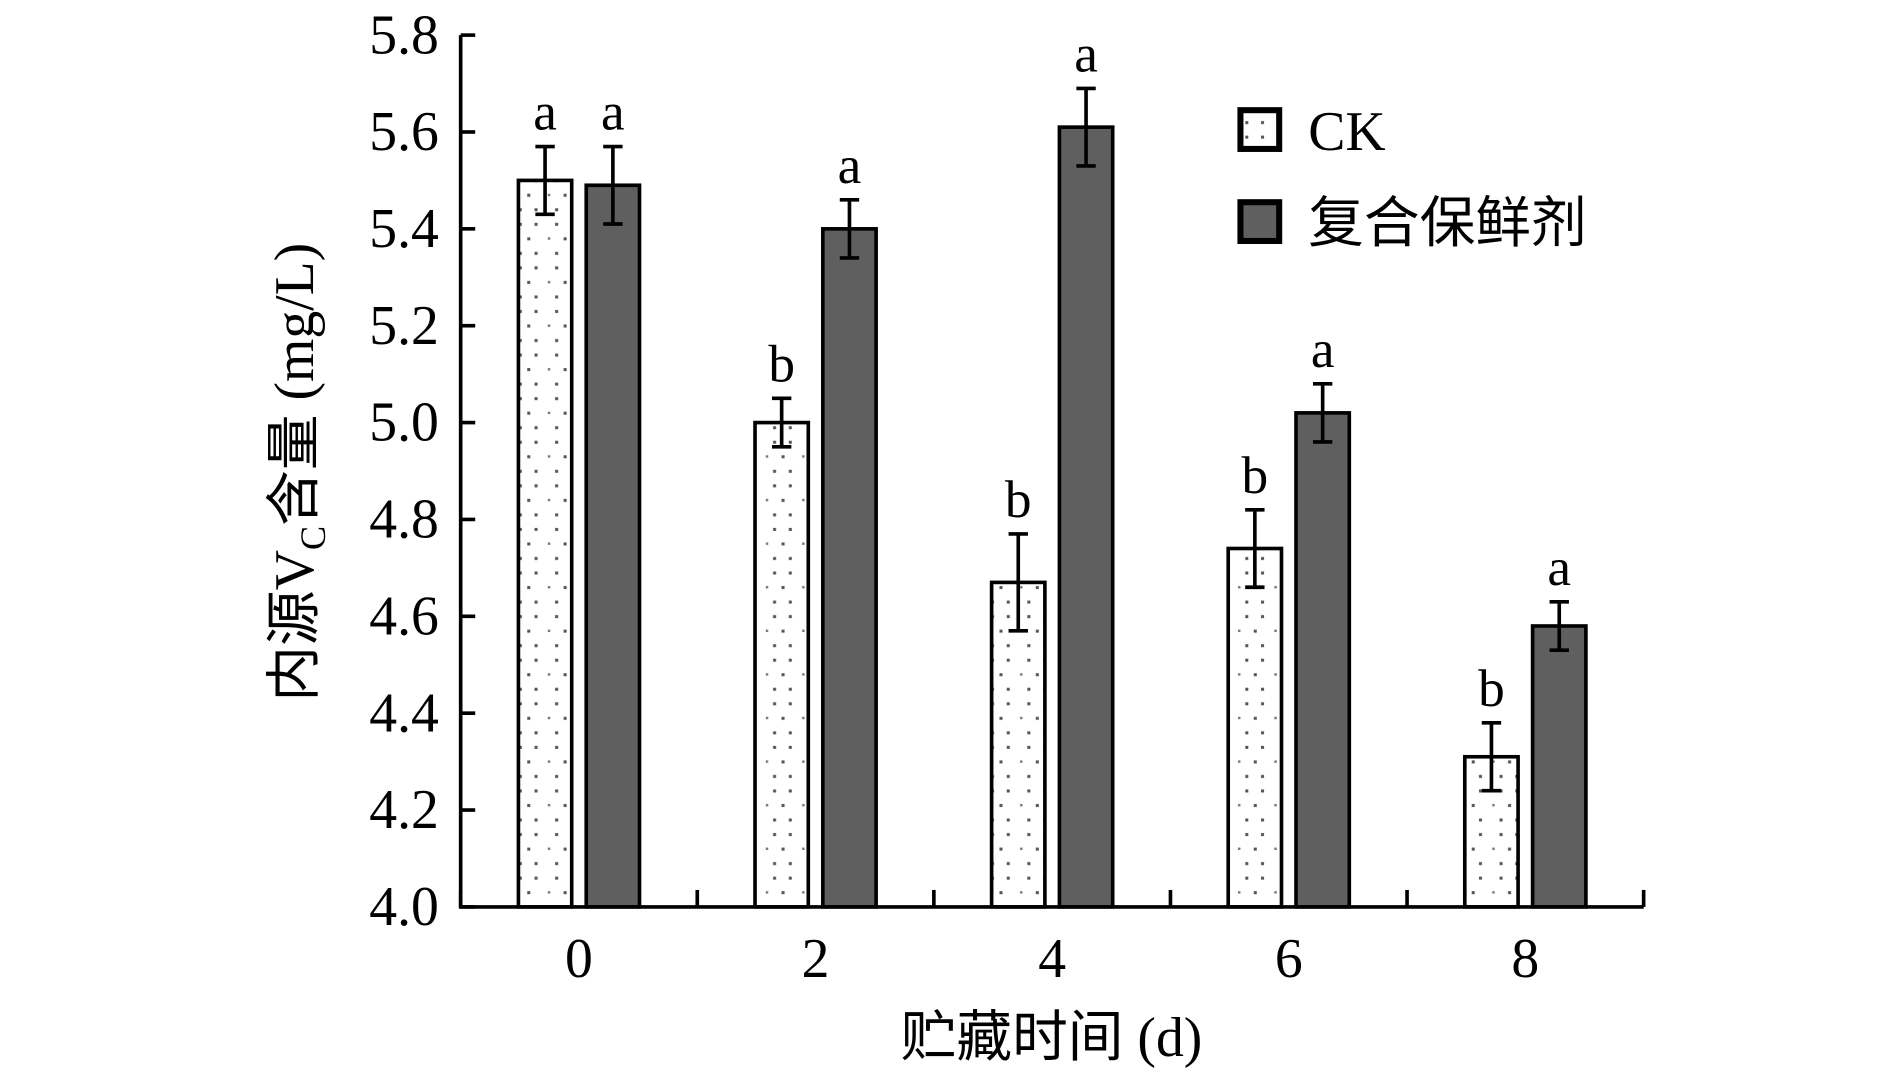  What do you see at coordinates (816, 959) in the screenshot?
I see `x-tick-label: 2` at bounding box center [816, 959].